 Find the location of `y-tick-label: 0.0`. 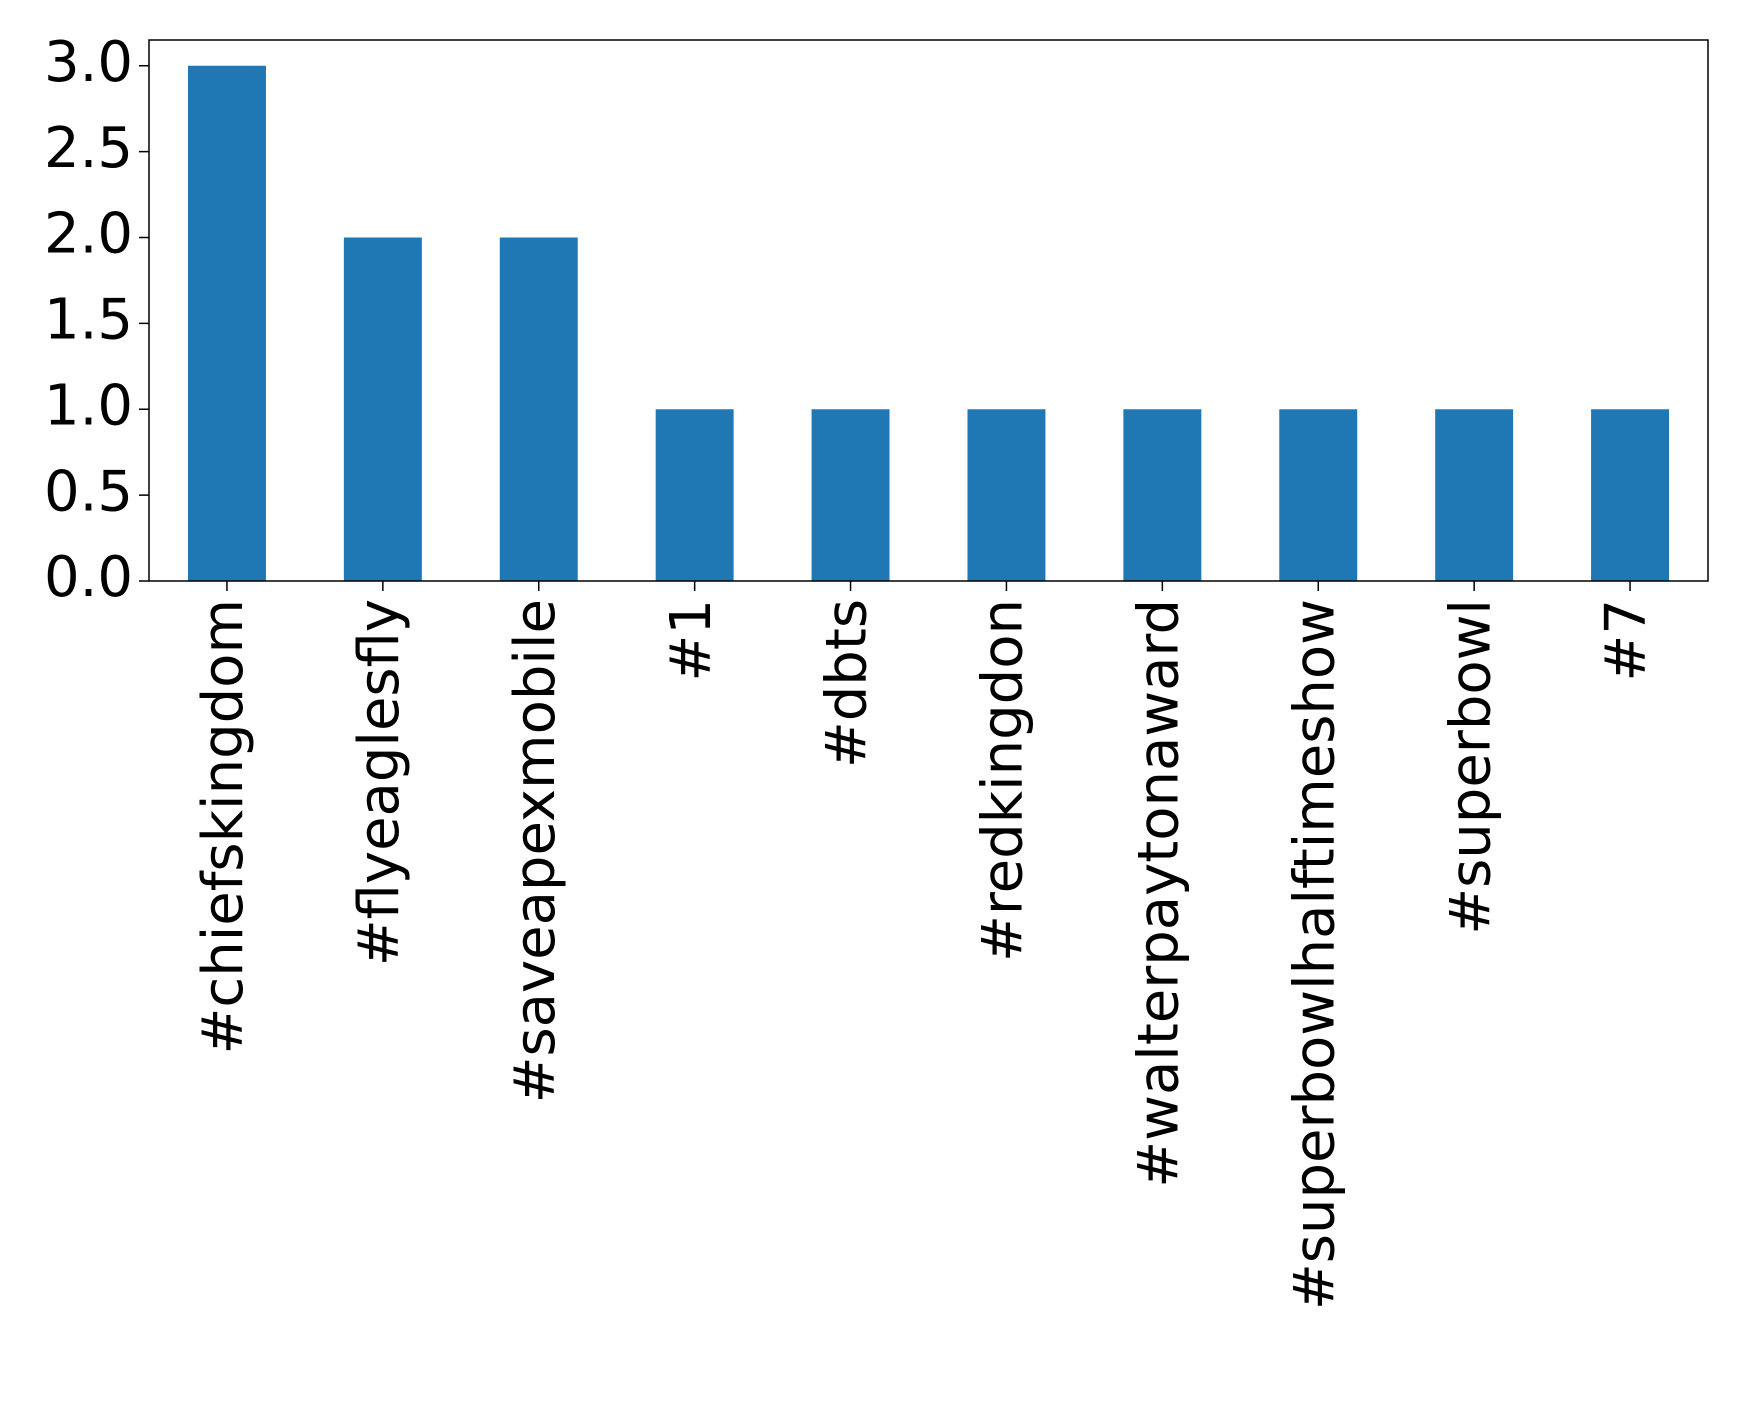

y-tick-label: 0.0 is located at coordinates (88, 577).